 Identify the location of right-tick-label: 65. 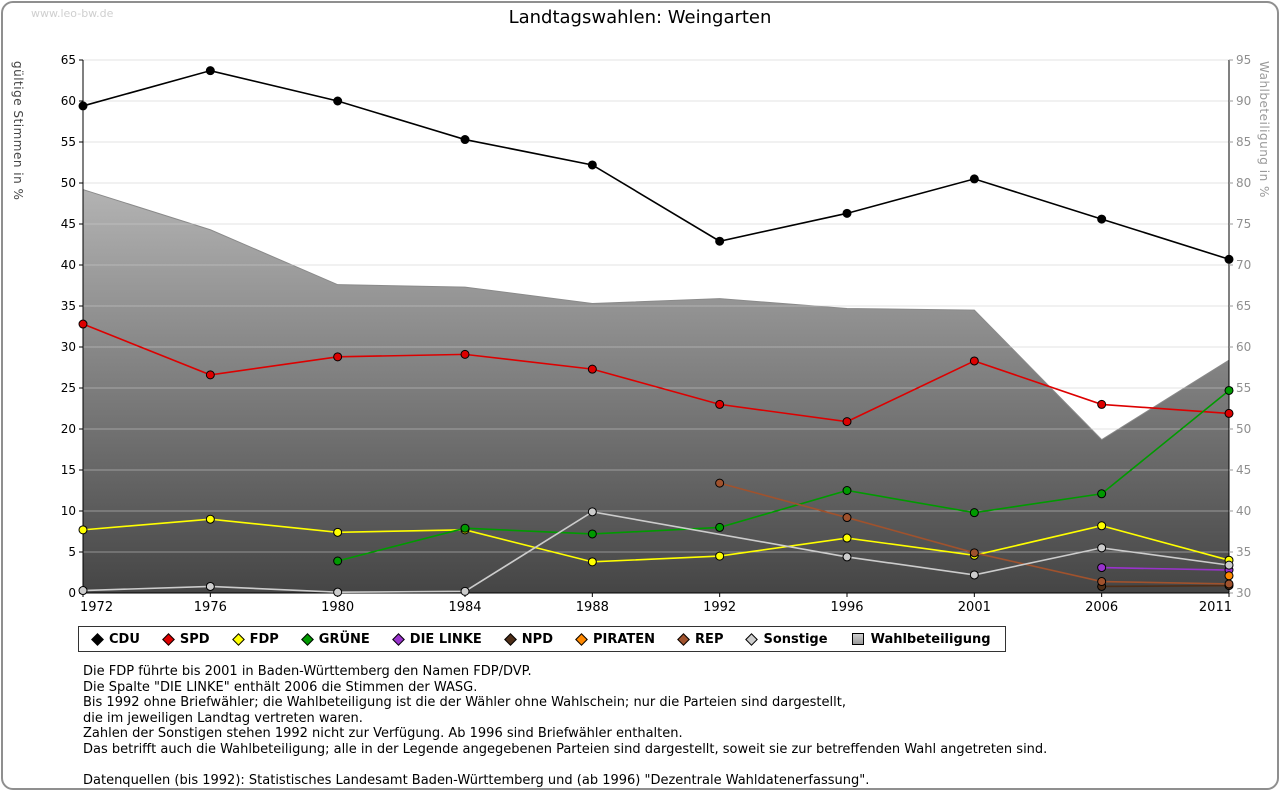
(1243, 306).